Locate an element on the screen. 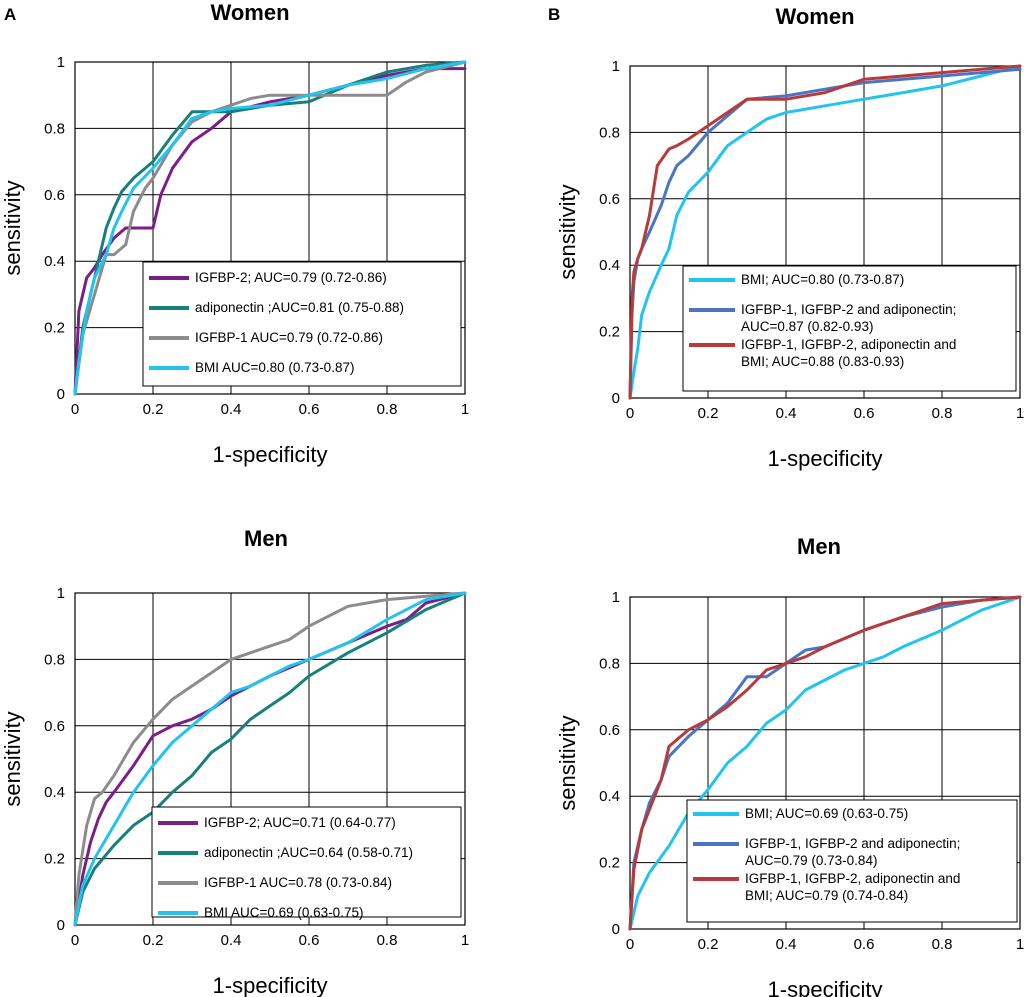 The image size is (1024, 997). roc-curve-adiponectin is located at coordinates (270, 759).